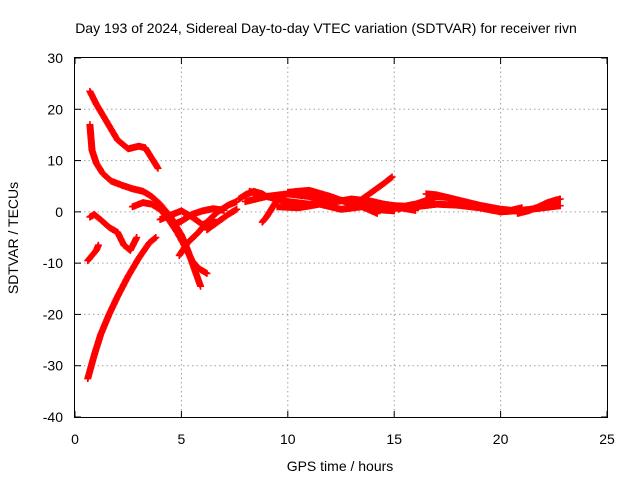  What do you see at coordinates (501, 439) in the screenshot?
I see `x-tick-label: 20` at bounding box center [501, 439].